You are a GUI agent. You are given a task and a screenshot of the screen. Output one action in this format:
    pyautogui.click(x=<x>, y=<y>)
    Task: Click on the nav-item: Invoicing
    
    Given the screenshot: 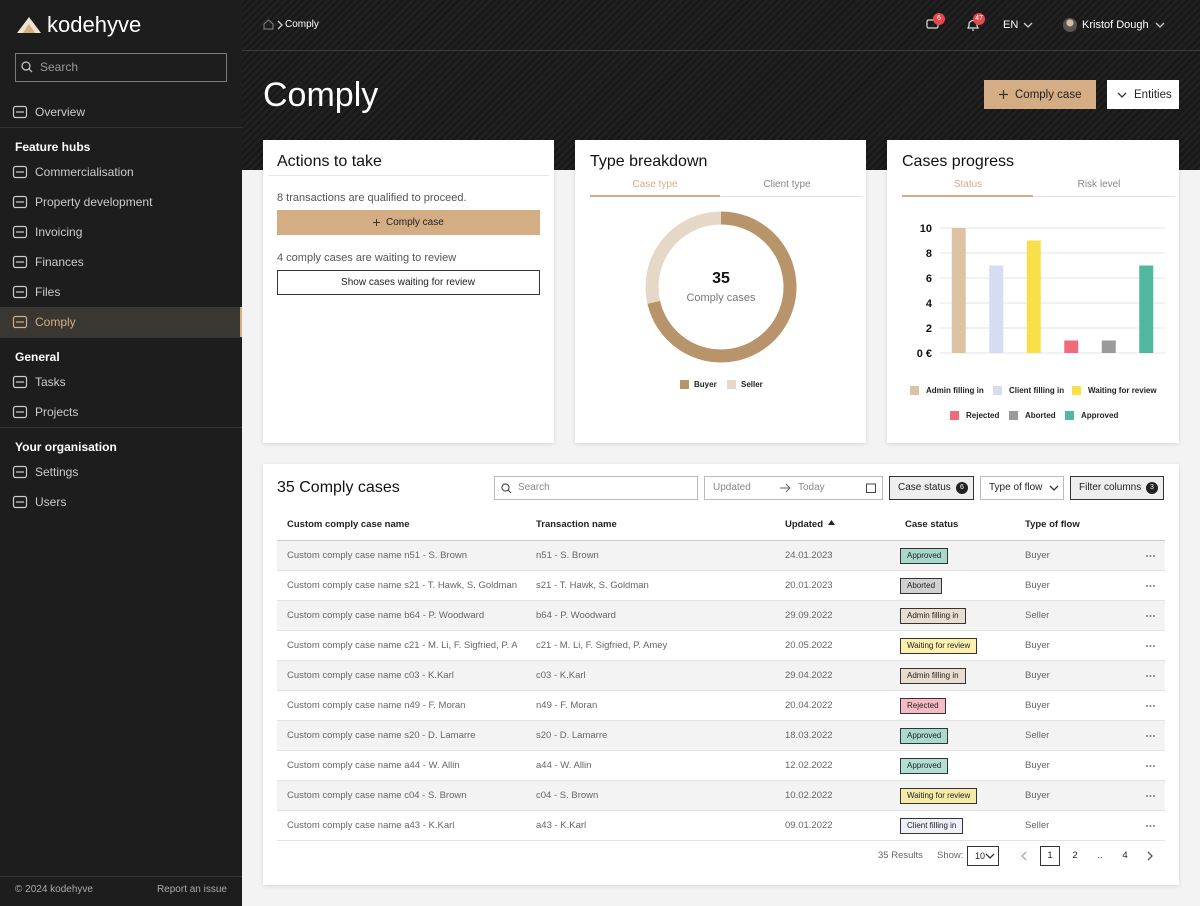 What is the action you would take?
    pyautogui.click(x=59, y=232)
    